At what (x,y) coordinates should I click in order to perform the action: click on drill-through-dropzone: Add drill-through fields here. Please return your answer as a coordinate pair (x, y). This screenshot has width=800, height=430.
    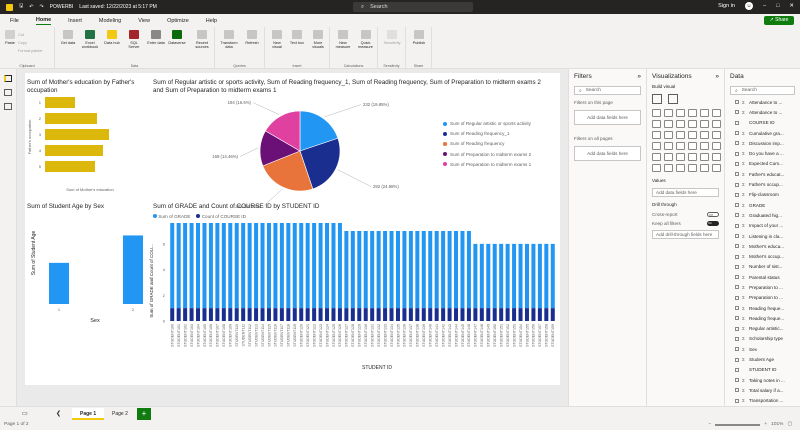
    Looking at the image, I should click on (685, 234).